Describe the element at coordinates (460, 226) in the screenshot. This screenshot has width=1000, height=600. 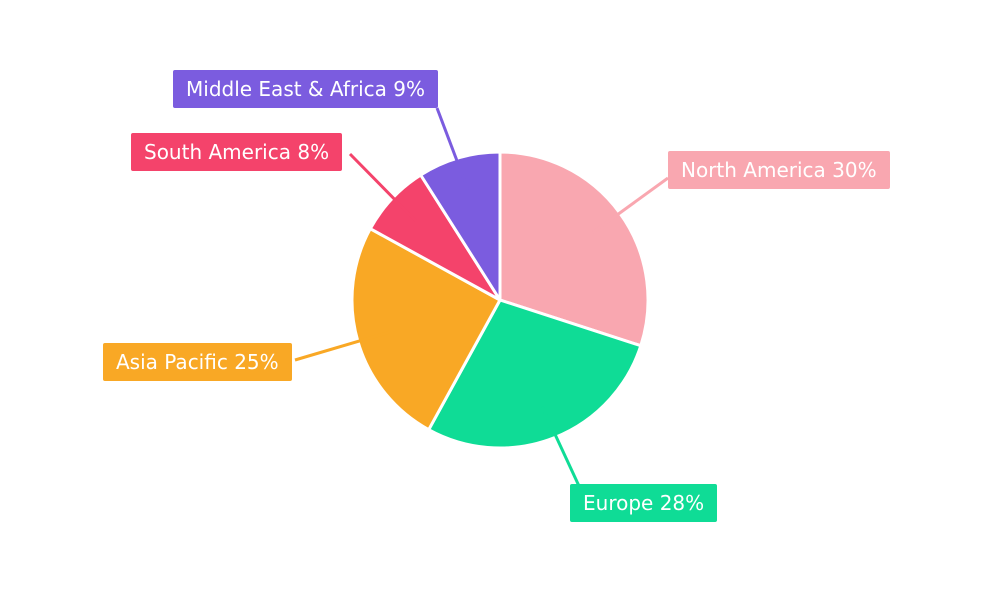
I see `pie-slice-middle-east-africa` at that location.